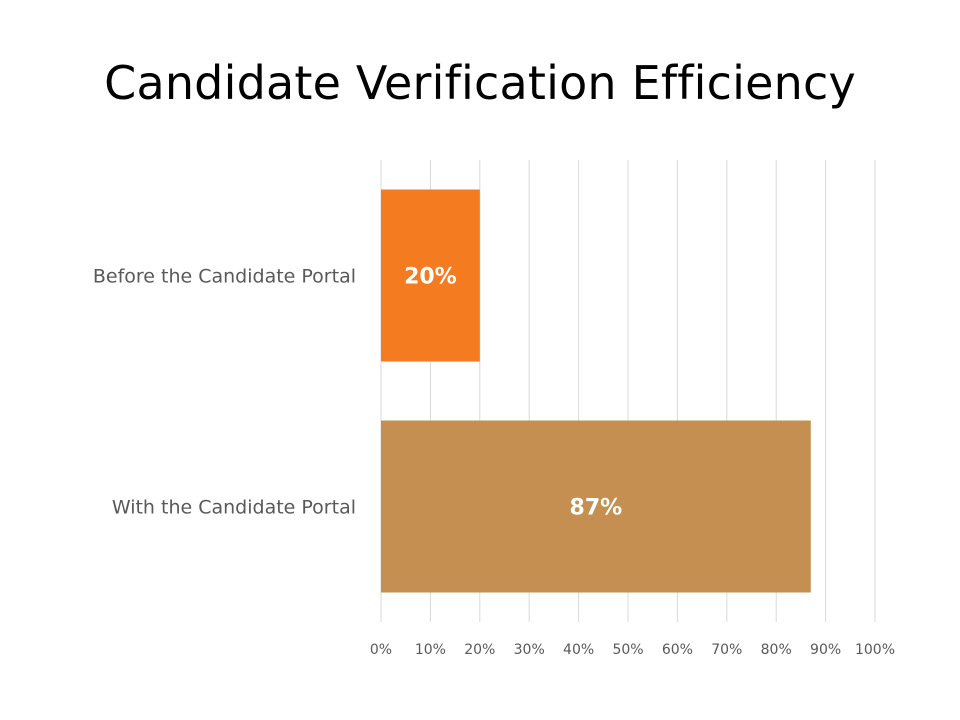 The height and width of the screenshot is (720, 960). Describe the element at coordinates (479, 650) in the screenshot. I see `x-tick-label: 20%` at that location.